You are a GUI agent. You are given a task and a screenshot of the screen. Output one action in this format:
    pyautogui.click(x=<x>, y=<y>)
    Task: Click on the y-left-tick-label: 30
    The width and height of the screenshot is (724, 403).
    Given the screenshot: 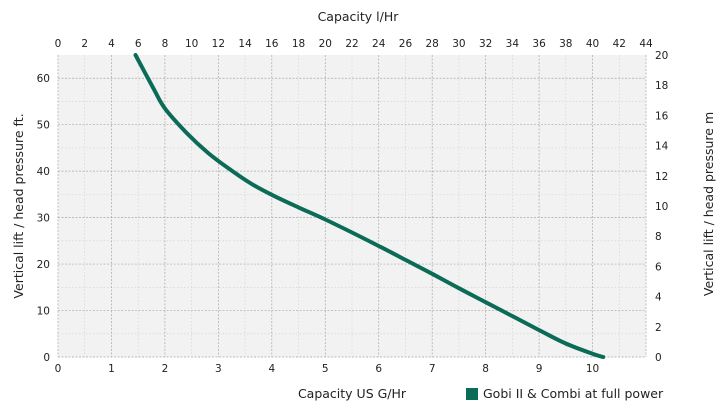 What is the action you would take?
    pyautogui.click(x=43, y=219)
    